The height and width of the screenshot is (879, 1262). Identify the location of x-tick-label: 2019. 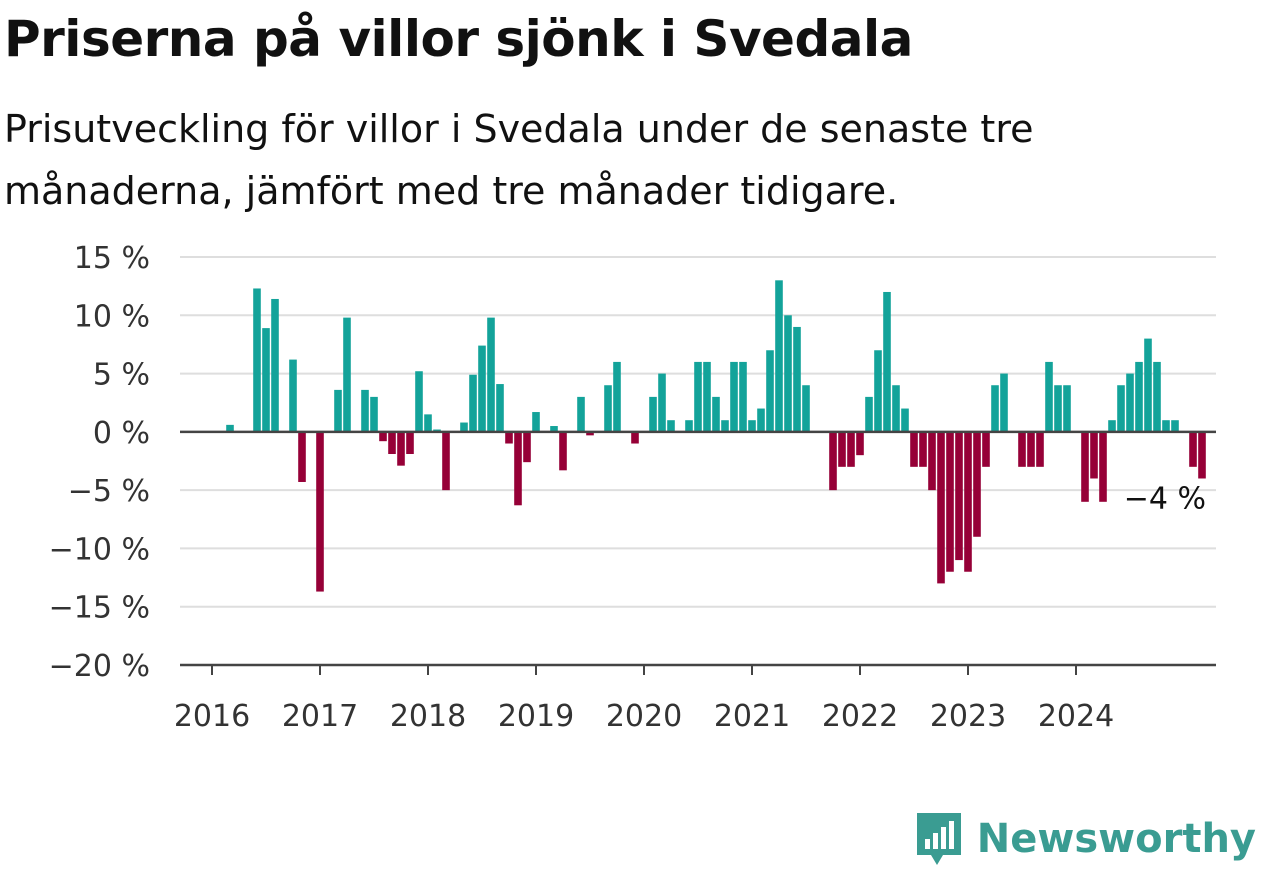
(536, 716).